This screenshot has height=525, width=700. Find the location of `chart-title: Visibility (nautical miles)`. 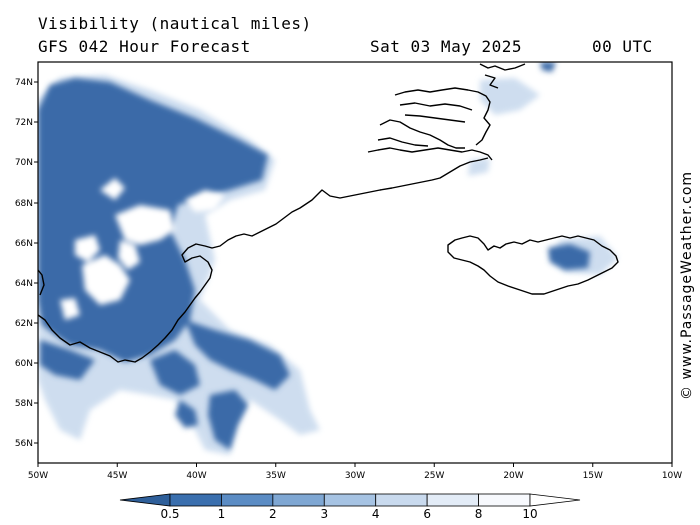

chart-title: Visibility (nautical miles) is located at coordinates (175, 23).